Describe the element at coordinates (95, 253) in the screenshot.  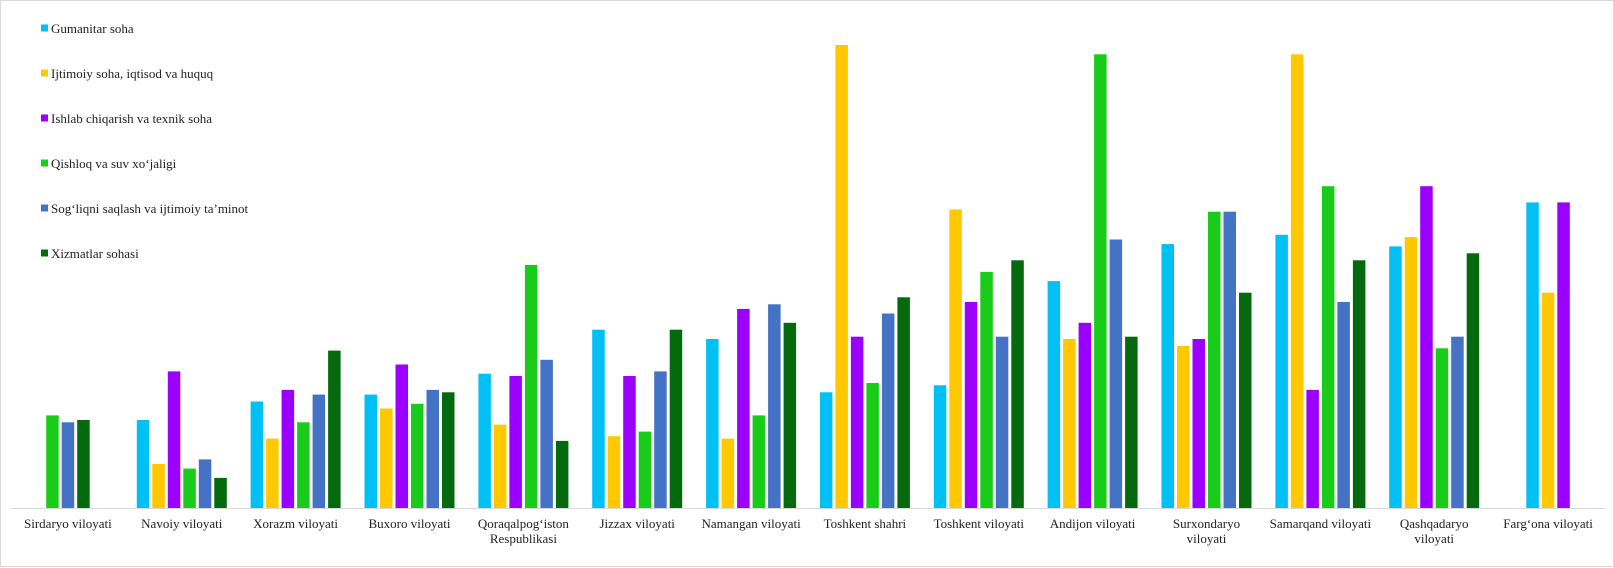
I see `legend-label-6: Xizmatlar sohasi` at that location.